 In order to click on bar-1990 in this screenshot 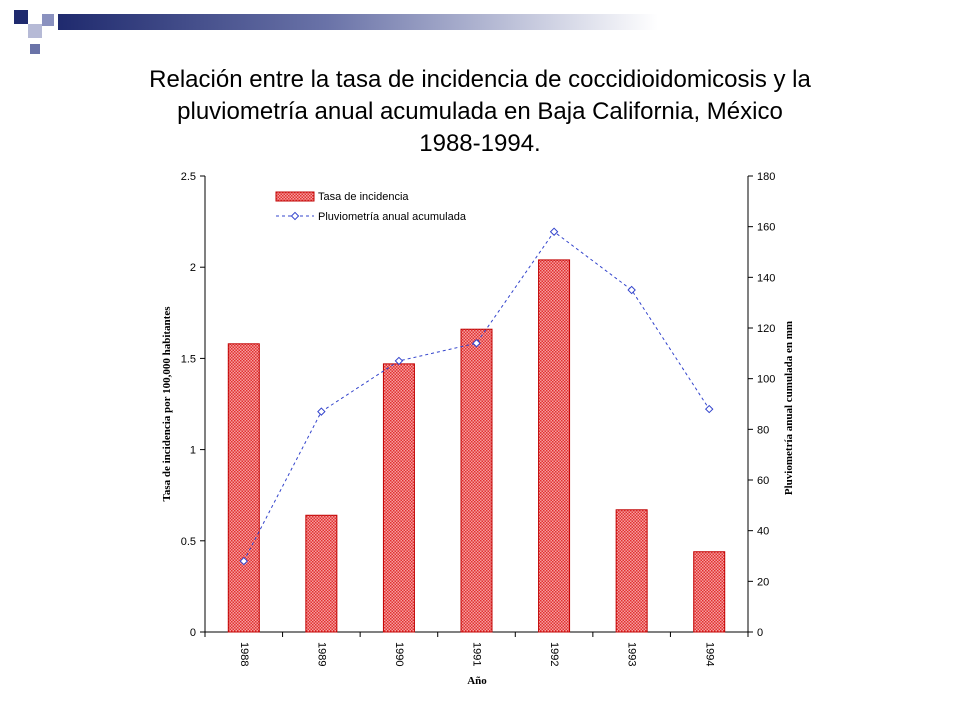, I will do `click(398, 498)`.